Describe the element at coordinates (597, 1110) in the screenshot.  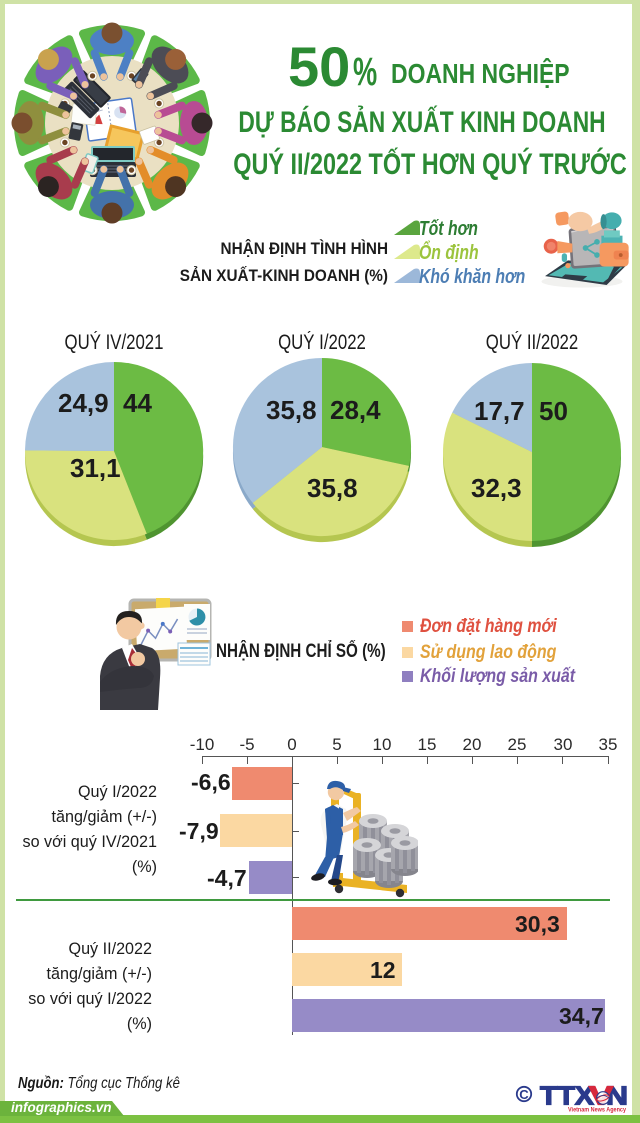
I see `svg-text: Vietnam News Agency` at that location.